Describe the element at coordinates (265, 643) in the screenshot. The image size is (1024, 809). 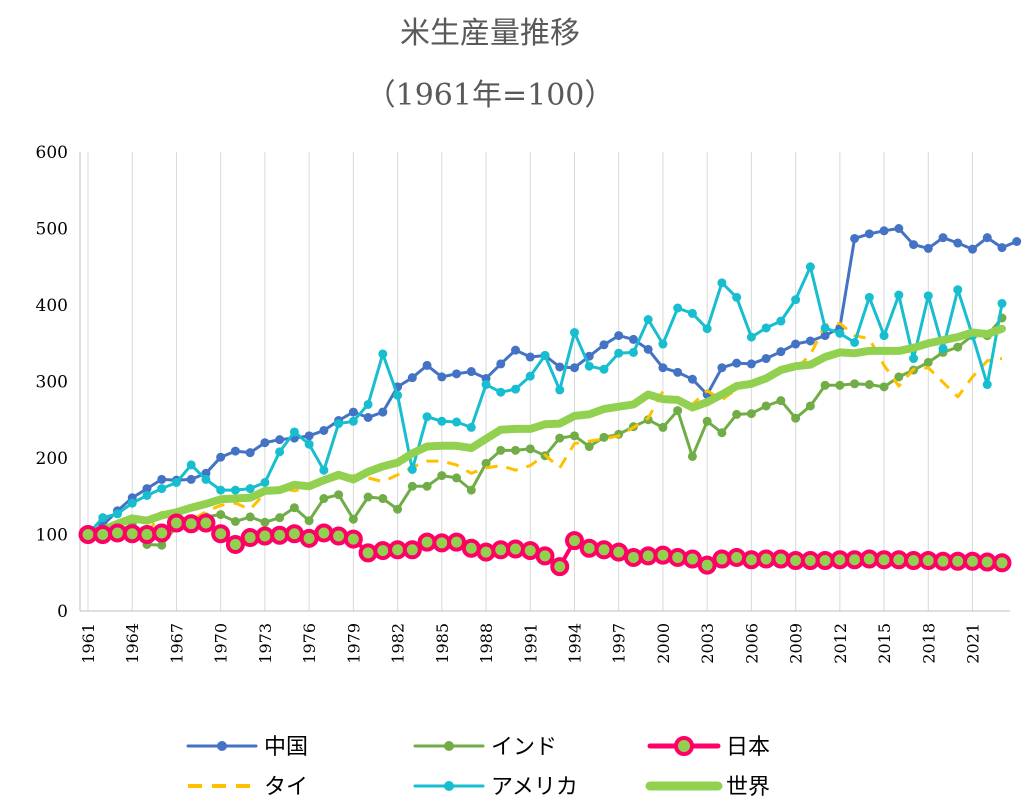
I see `x-tick-label: 1973` at that location.